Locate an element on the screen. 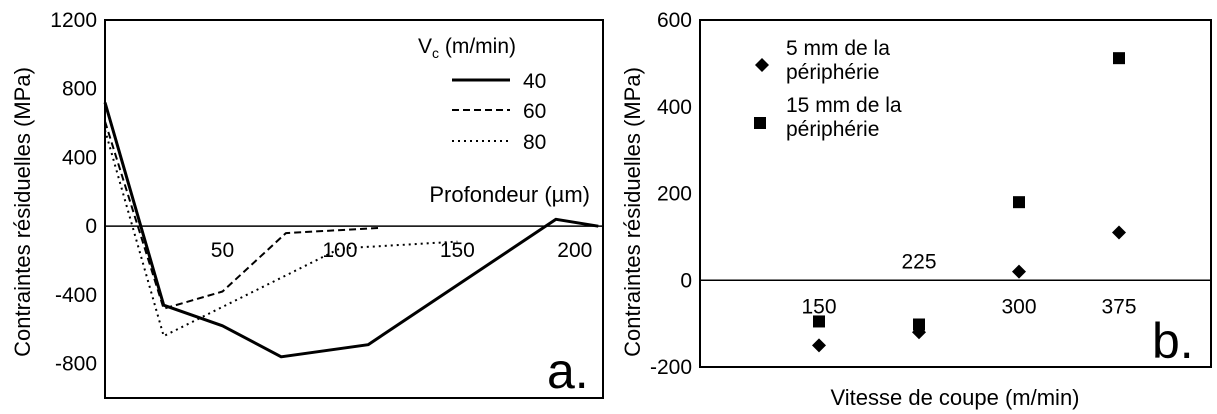 The height and width of the screenshot is (414, 1217). legend-label-40: 40 is located at coordinates (534, 81).